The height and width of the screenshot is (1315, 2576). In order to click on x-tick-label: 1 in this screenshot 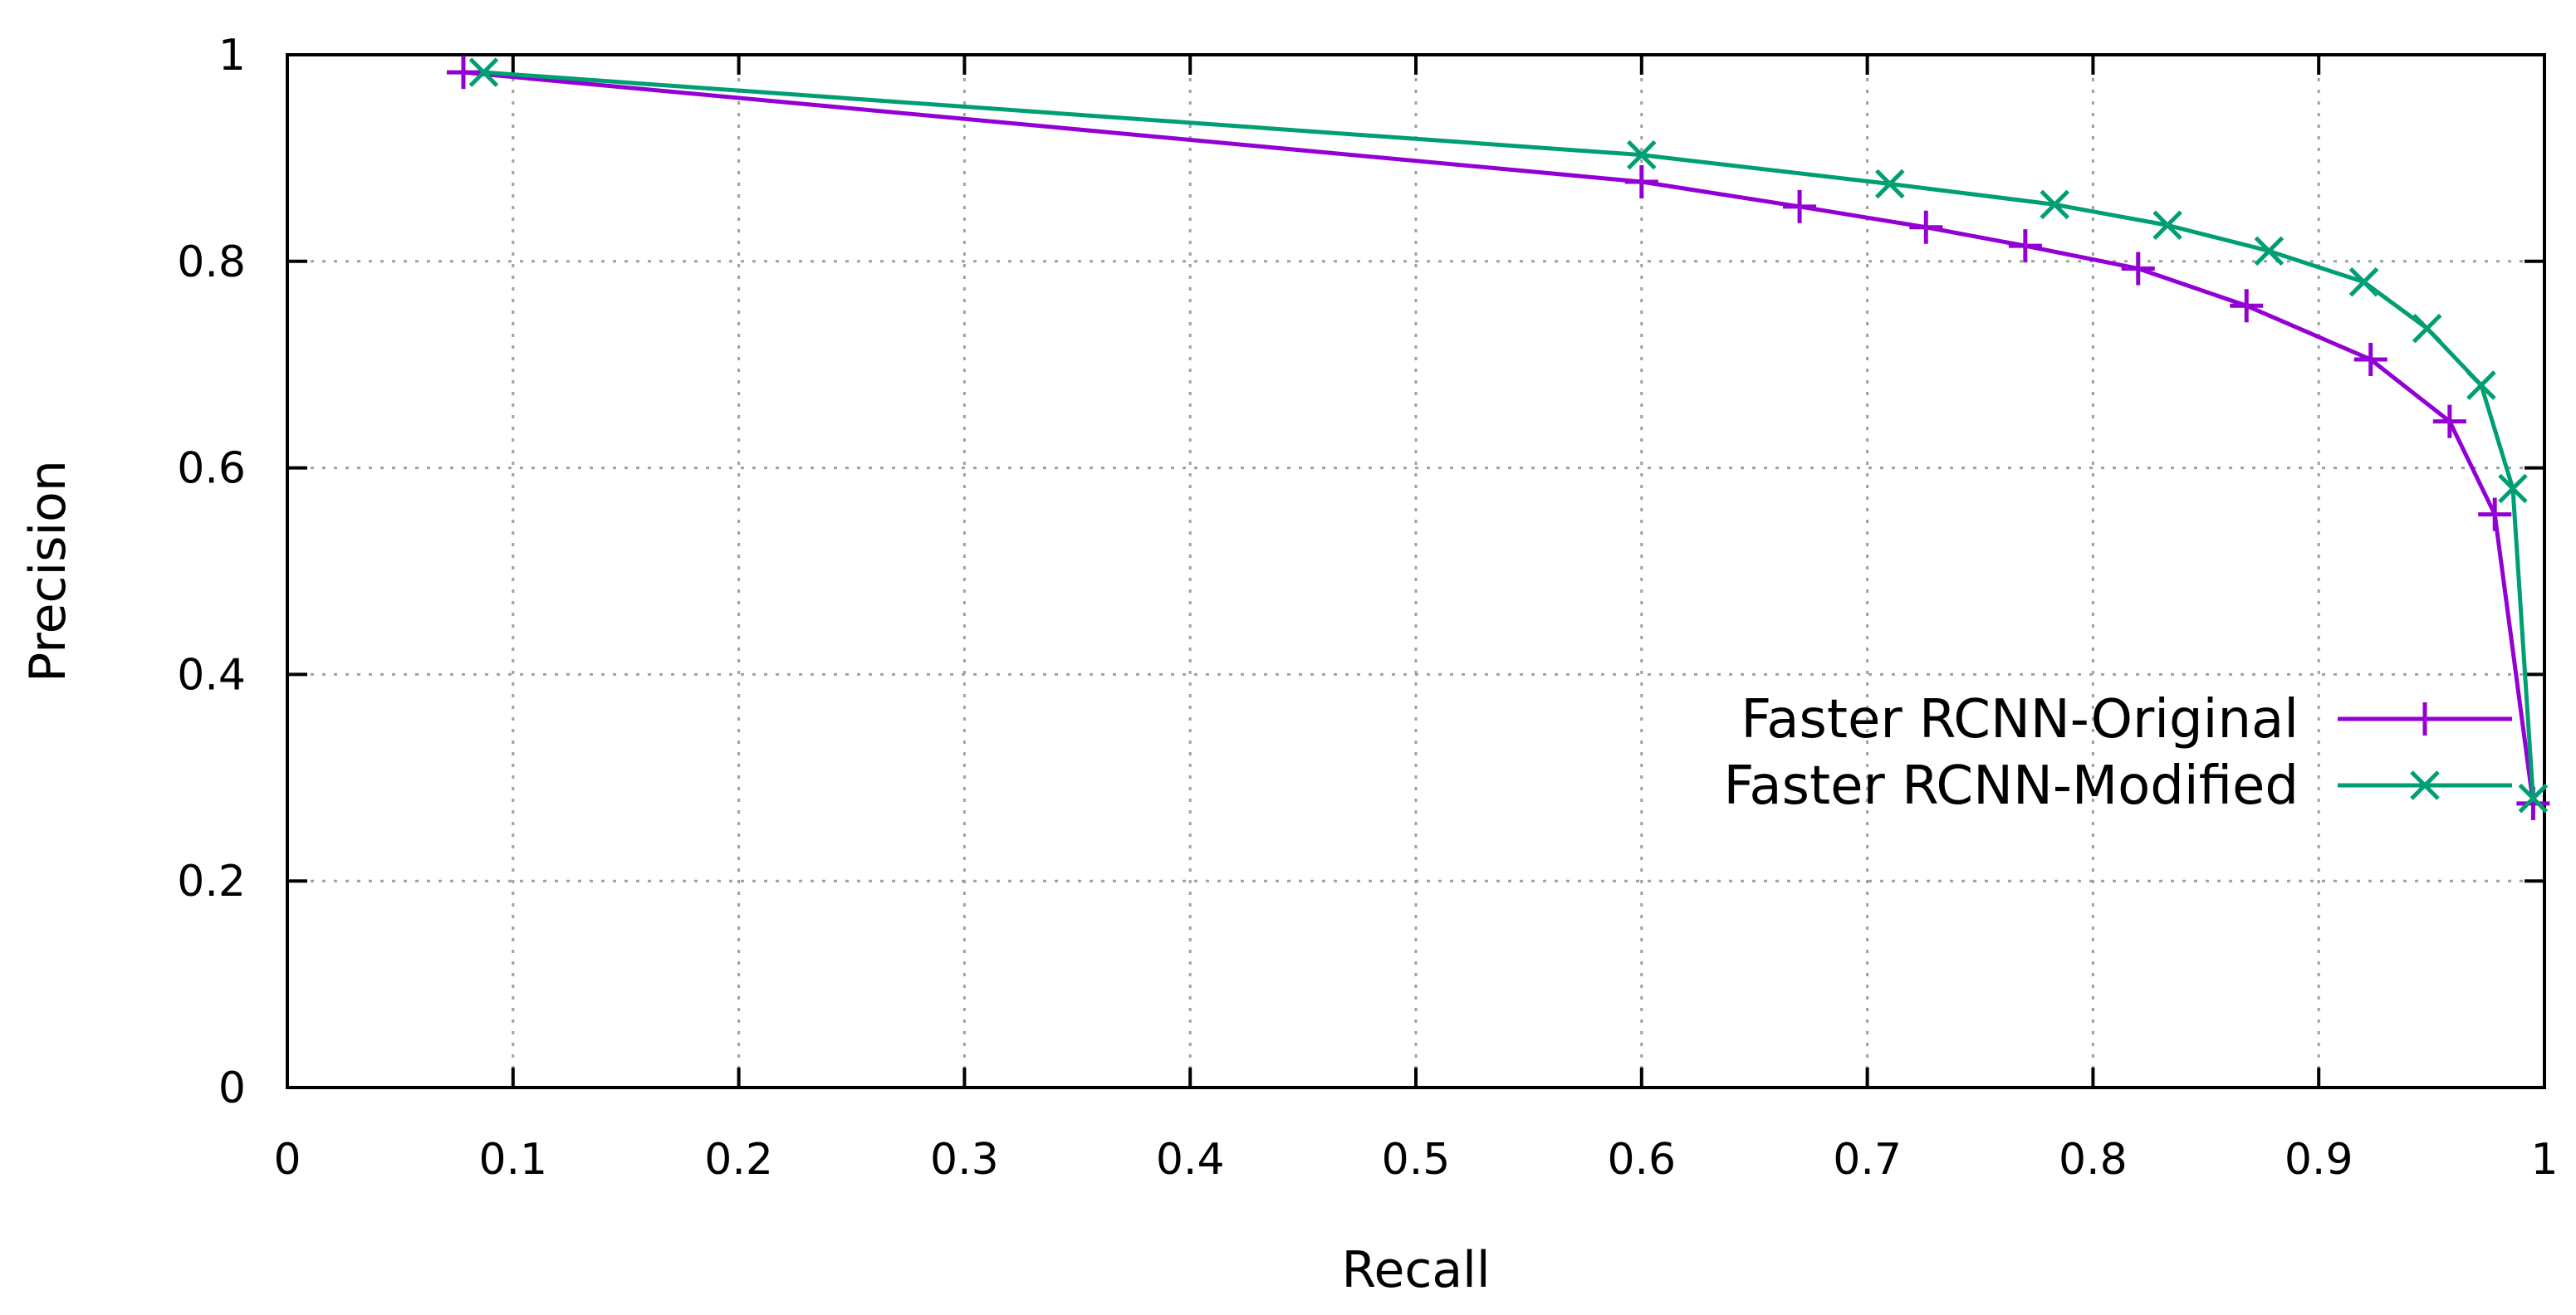, I will do `click(2544, 1160)`.